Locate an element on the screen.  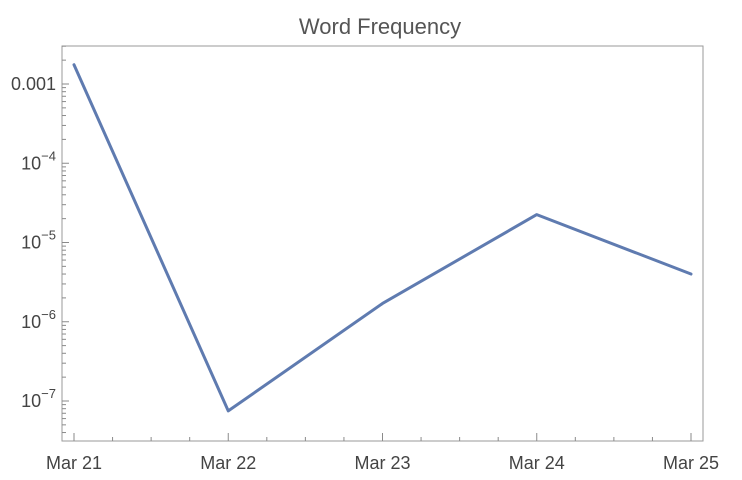
x-tick-label: Mar 22 is located at coordinates (228, 463).